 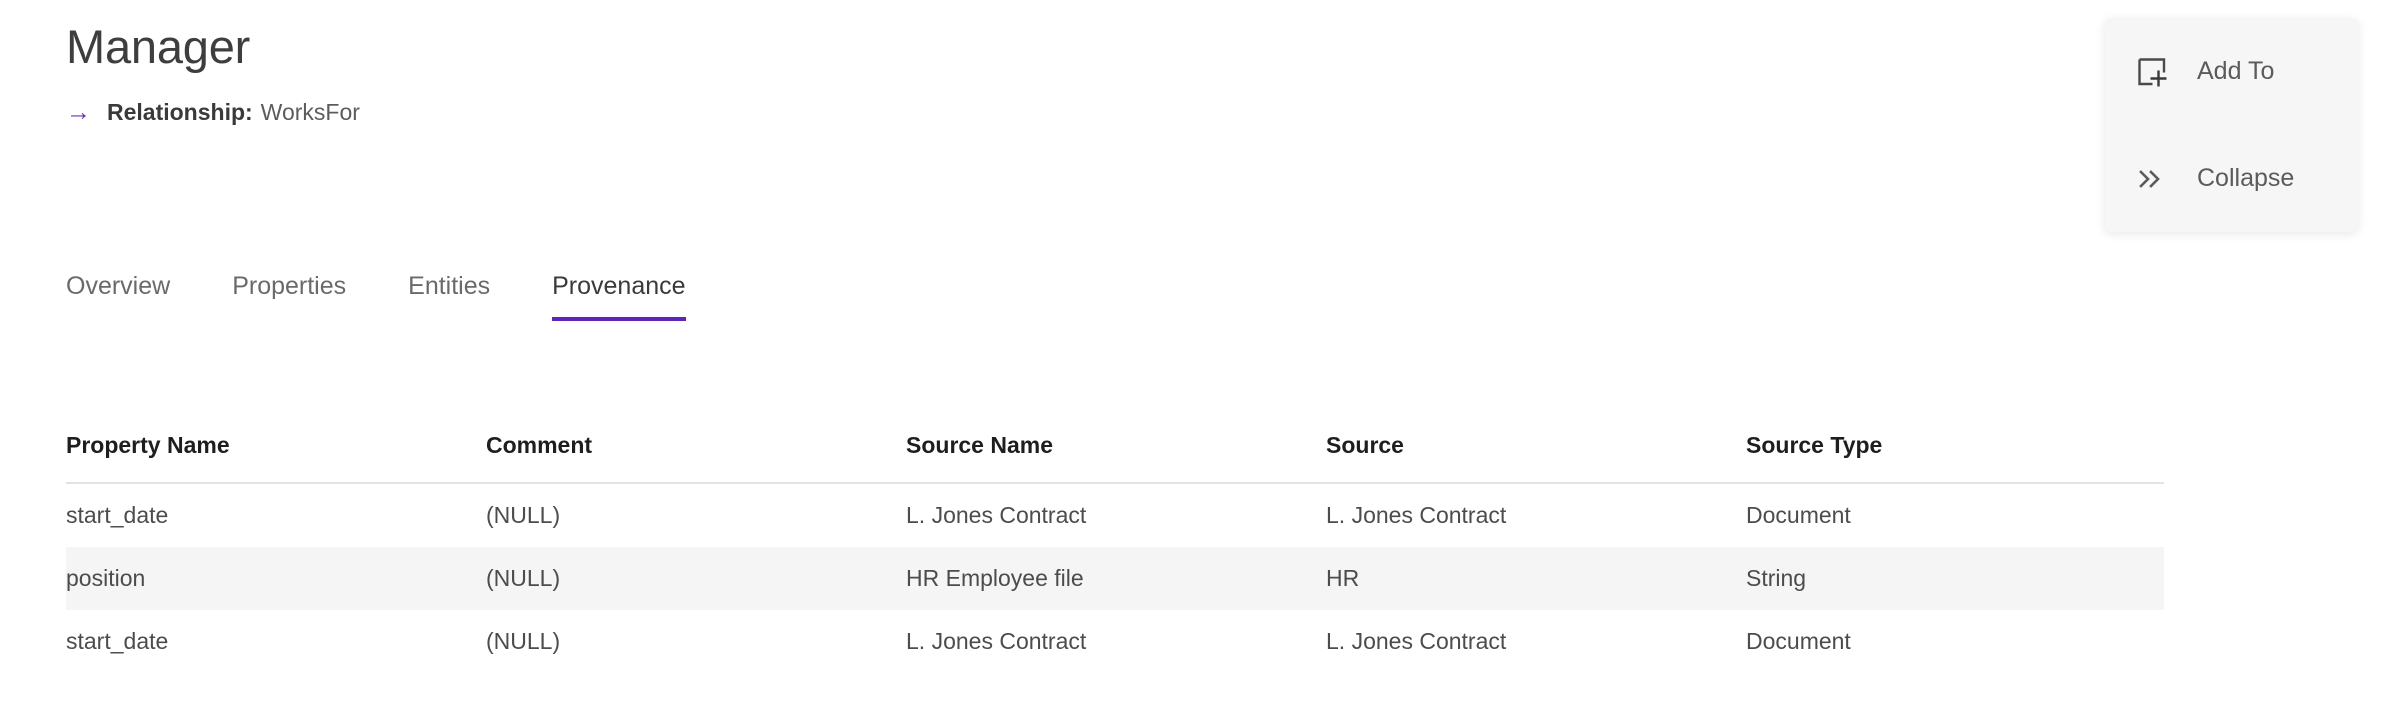 I want to click on relationship-subtitle: → Relationship: WorksFor, so click(x=213, y=112).